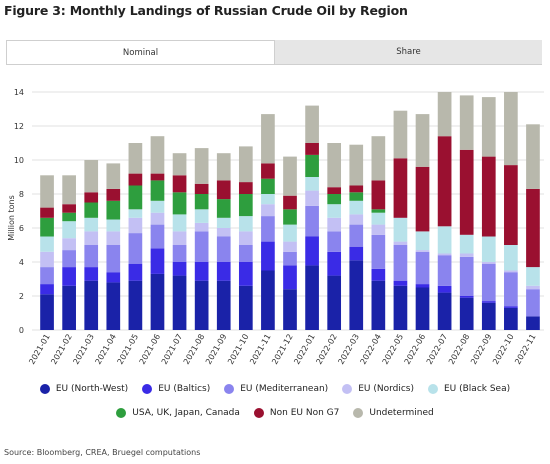 This screenshot has width=550, height=464. What do you see at coordinates (21, 194) in the screenshot?
I see `y-tick-label: 8` at bounding box center [21, 194].